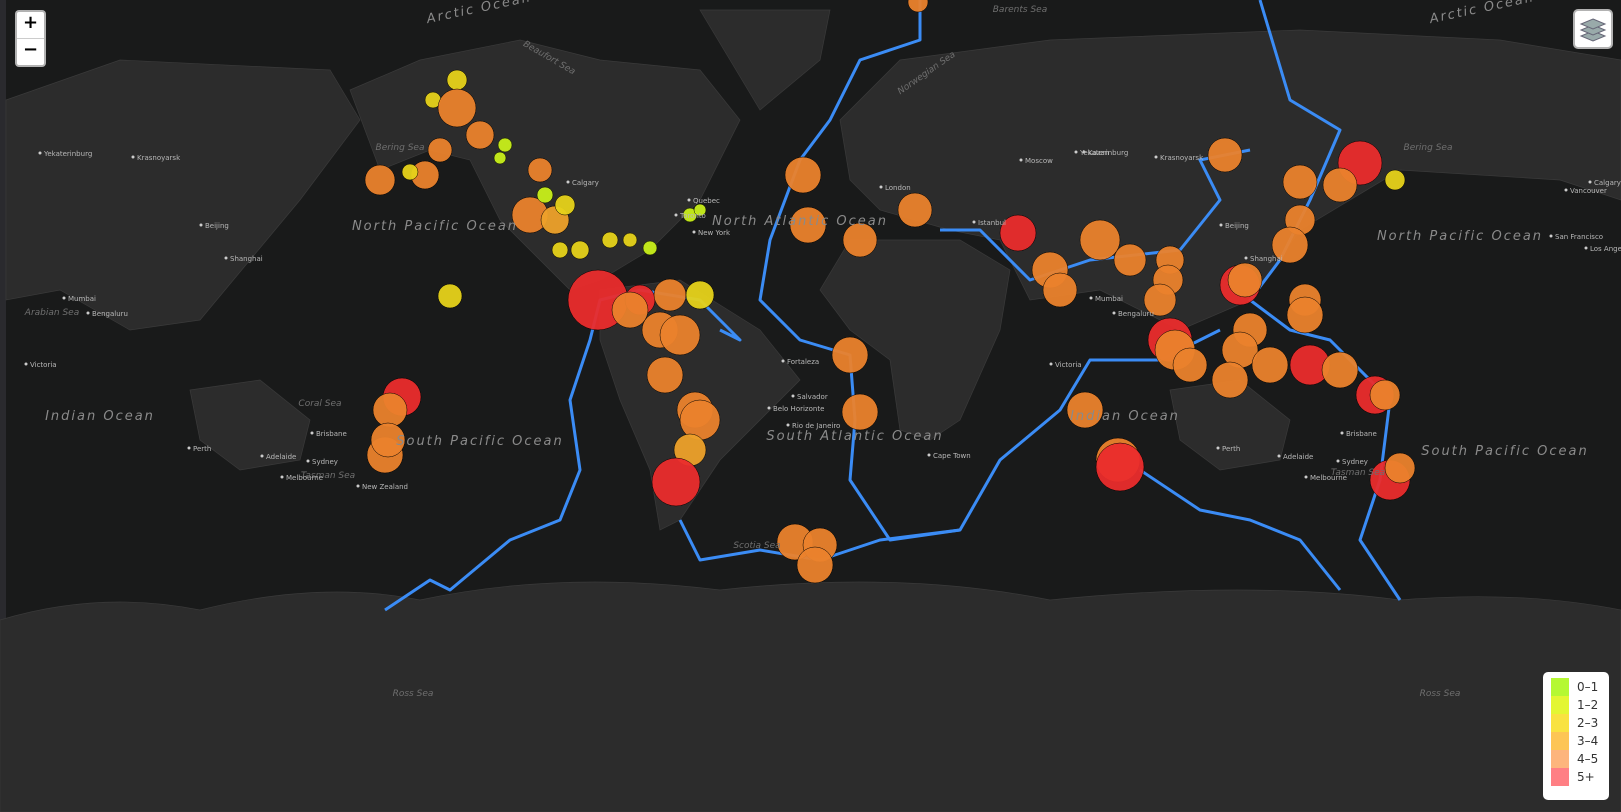 The height and width of the screenshot is (812, 1621). Describe the element at coordinates (854, 436) in the screenshot. I see `ocean-label: South Atlantic Ocean` at that location.